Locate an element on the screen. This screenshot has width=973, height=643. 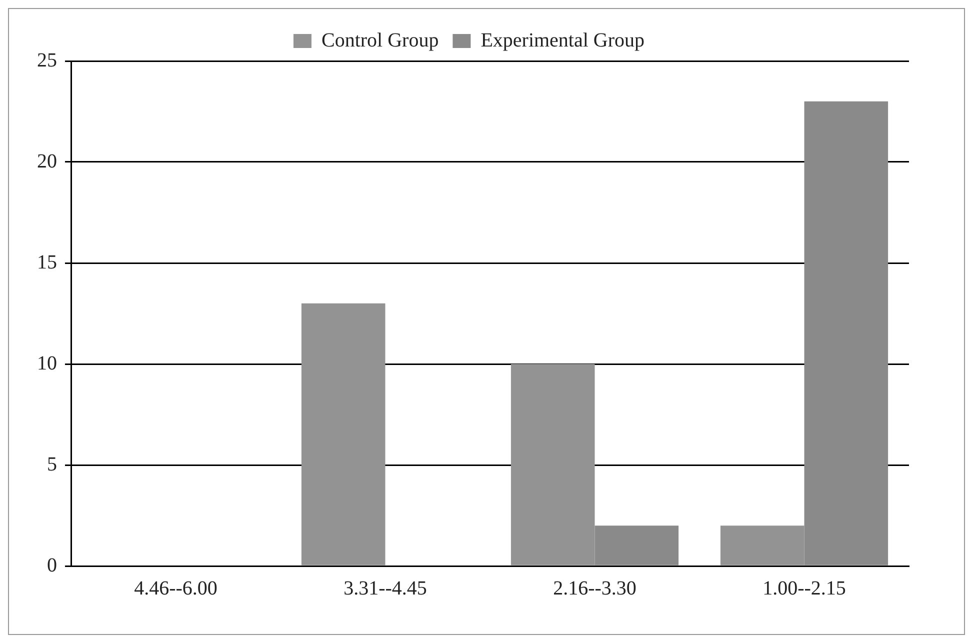
x-tick-label: 3.31--4.45 is located at coordinates (385, 588).